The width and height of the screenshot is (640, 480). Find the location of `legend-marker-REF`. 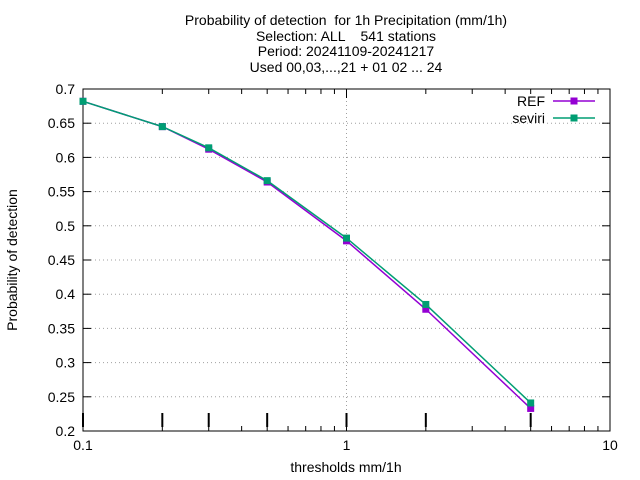

legend-marker-REF is located at coordinates (574, 101).